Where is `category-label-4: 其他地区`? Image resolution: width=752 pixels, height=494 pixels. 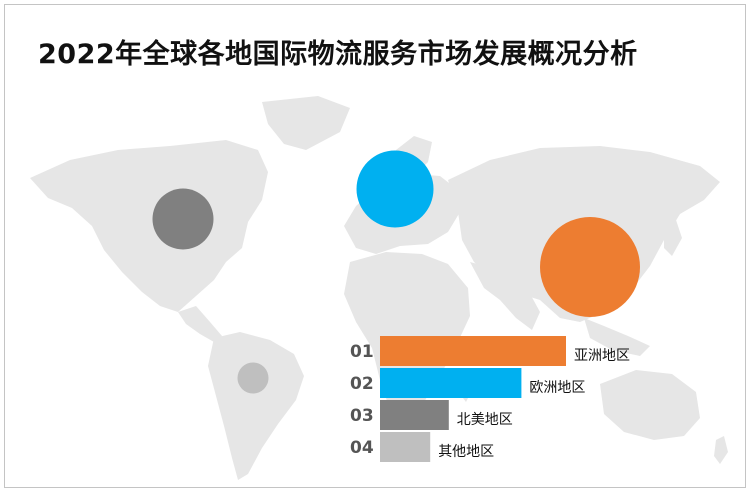 category-label-4: 其他地区 is located at coordinates (466, 452).